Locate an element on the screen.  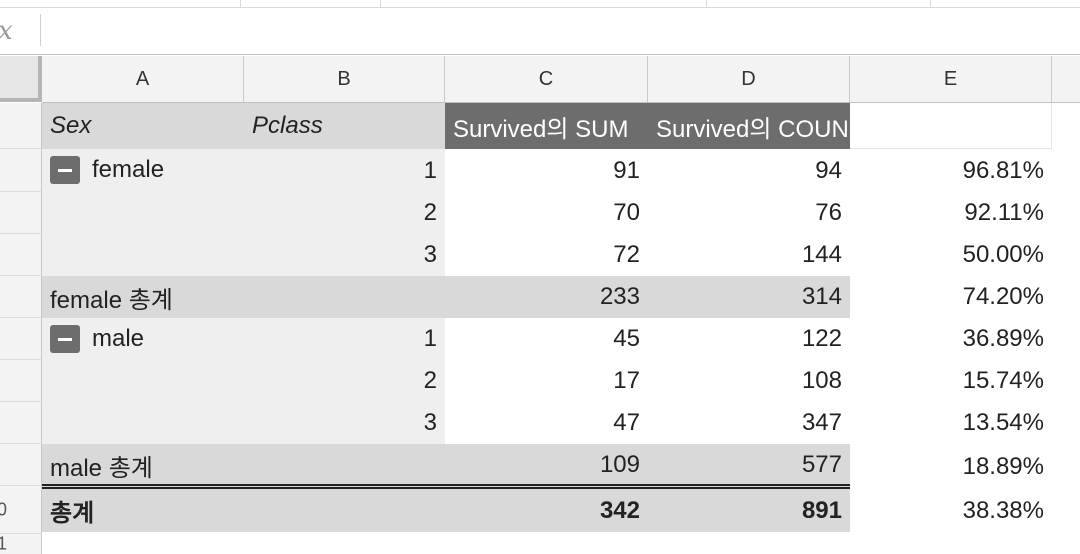
count-cell: 94 is located at coordinates (828, 170).